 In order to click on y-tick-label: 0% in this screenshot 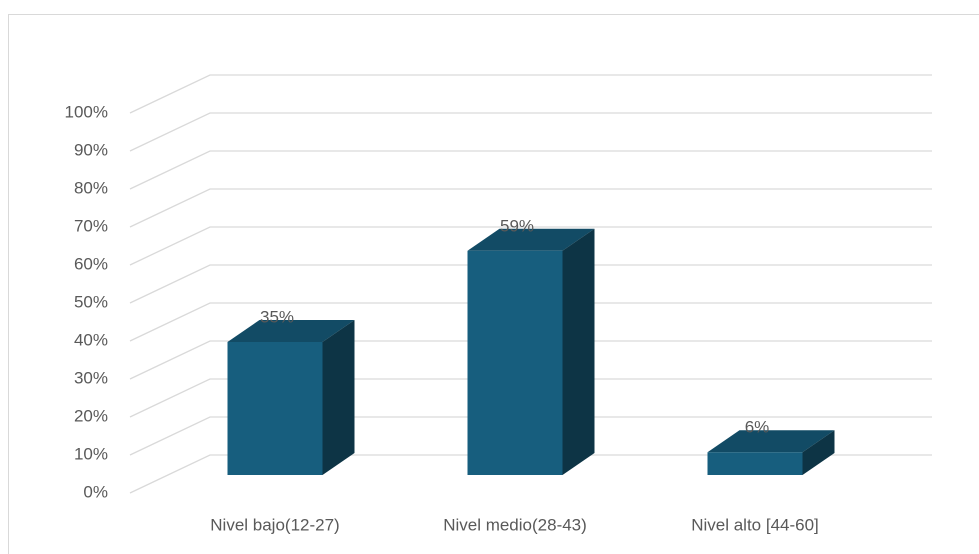, I will do `click(95, 491)`.